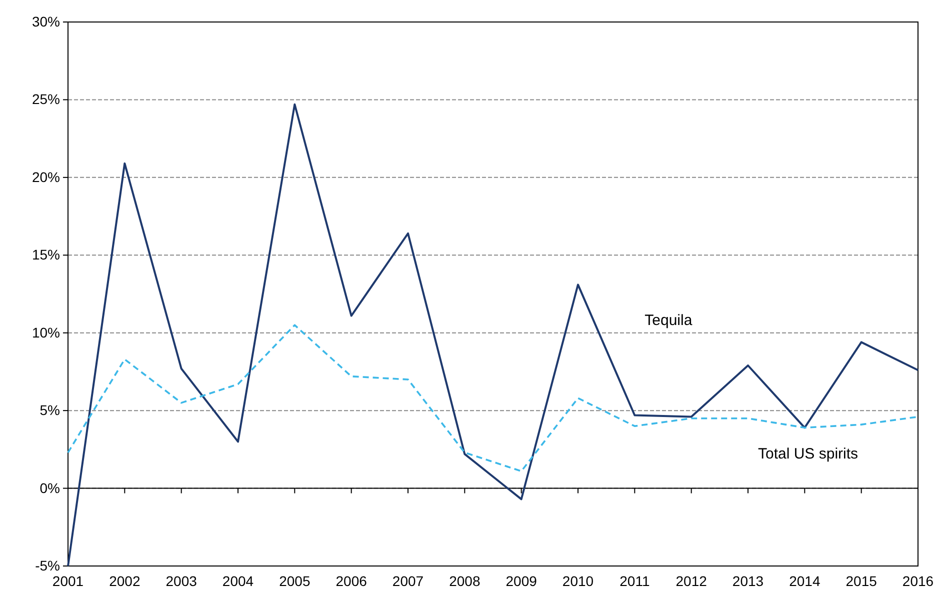 Image resolution: width=942 pixels, height=610 pixels. What do you see at coordinates (748, 580) in the screenshot?
I see `x-tick-label: 2013` at bounding box center [748, 580].